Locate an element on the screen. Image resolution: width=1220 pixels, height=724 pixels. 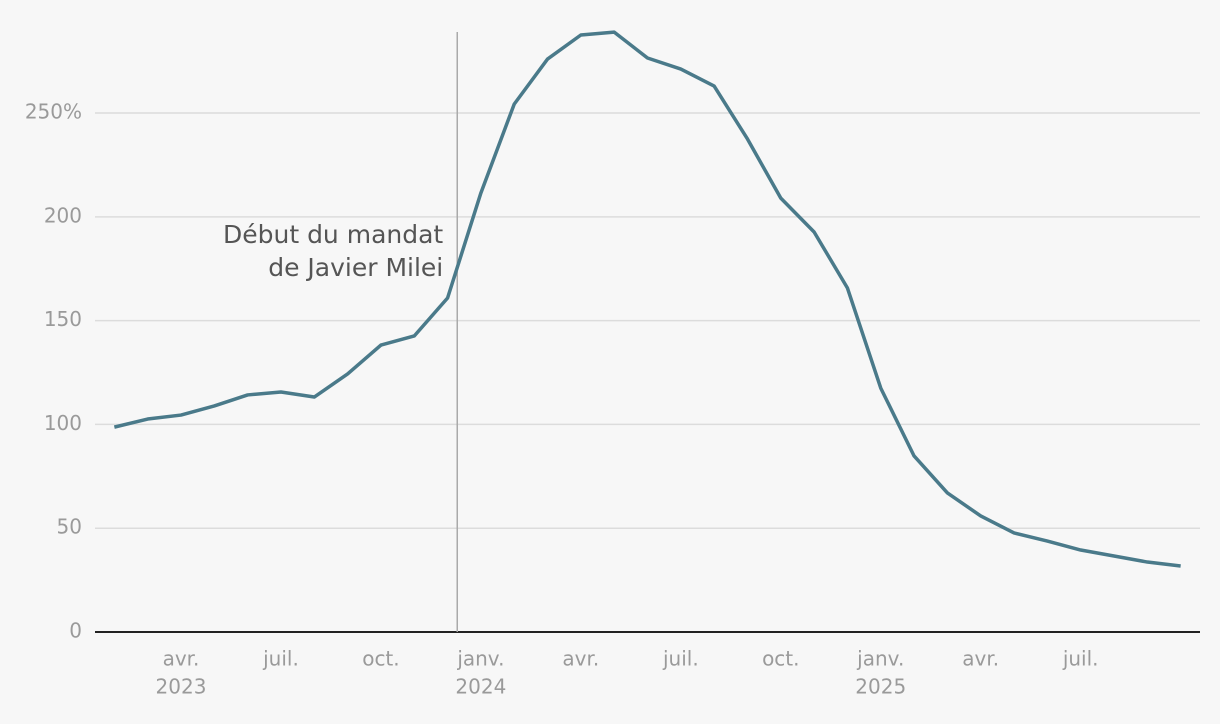
y-tick-label: 250% is located at coordinates (53, 112).